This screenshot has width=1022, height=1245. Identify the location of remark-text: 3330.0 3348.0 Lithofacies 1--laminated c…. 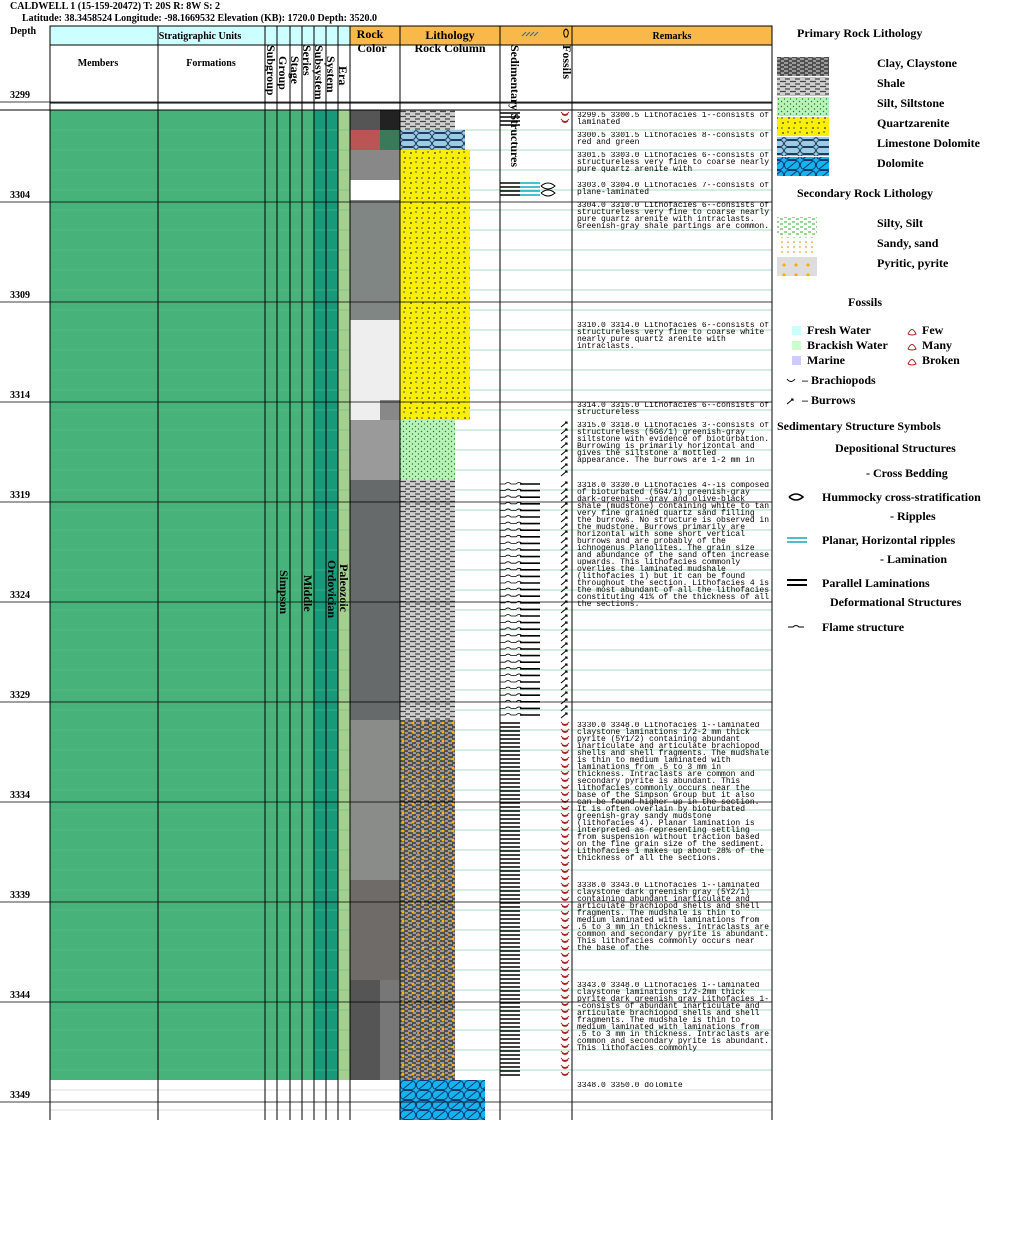
(673, 901).